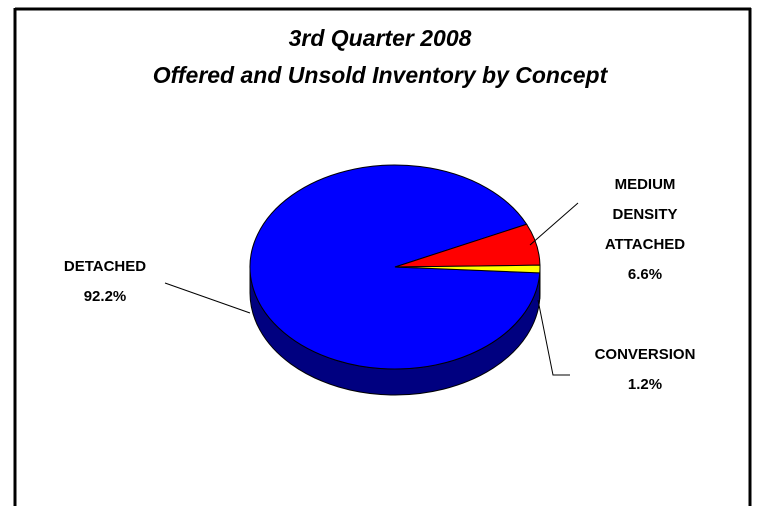 The width and height of the screenshot is (757, 506). What do you see at coordinates (105, 296) in the screenshot?
I see `value-label: 92.2%` at bounding box center [105, 296].